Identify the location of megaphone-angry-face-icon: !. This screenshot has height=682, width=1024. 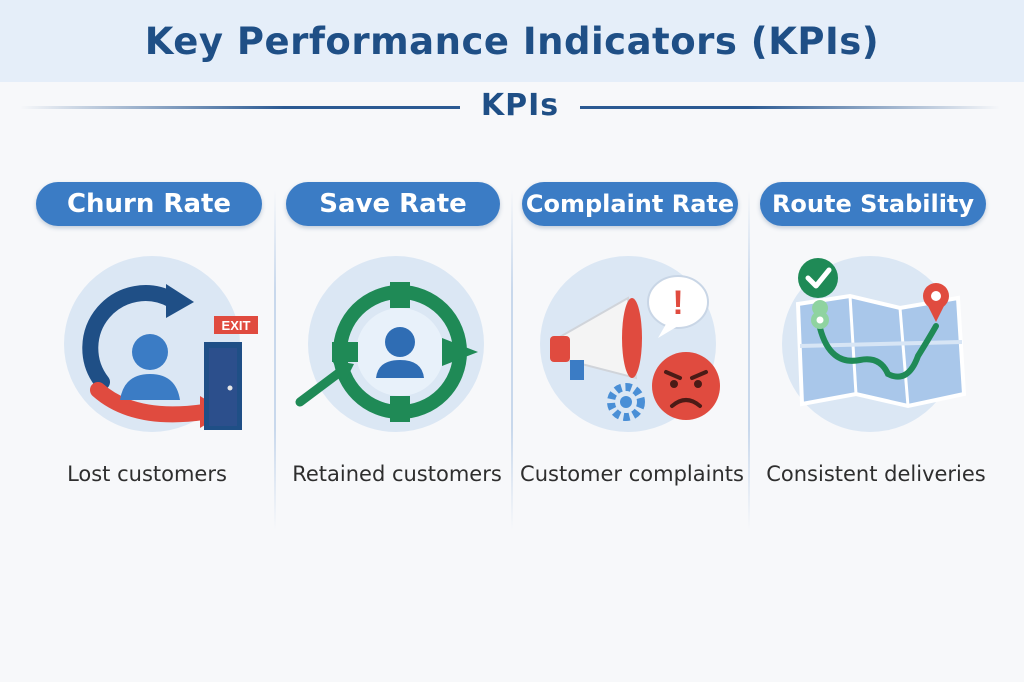
(635, 348).